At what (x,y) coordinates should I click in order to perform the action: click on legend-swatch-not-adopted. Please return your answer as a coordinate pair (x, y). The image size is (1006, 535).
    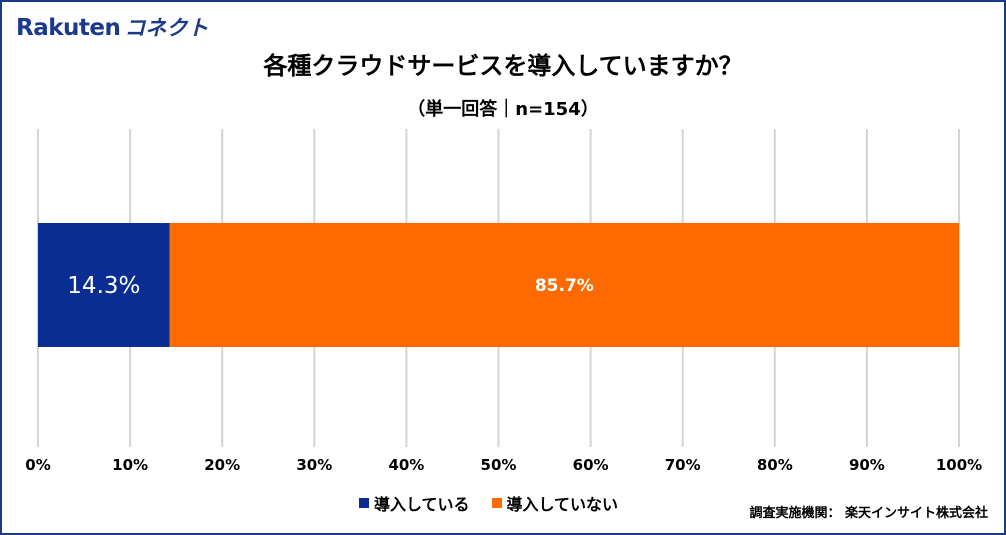
    Looking at the image, I should click on (496, 503).